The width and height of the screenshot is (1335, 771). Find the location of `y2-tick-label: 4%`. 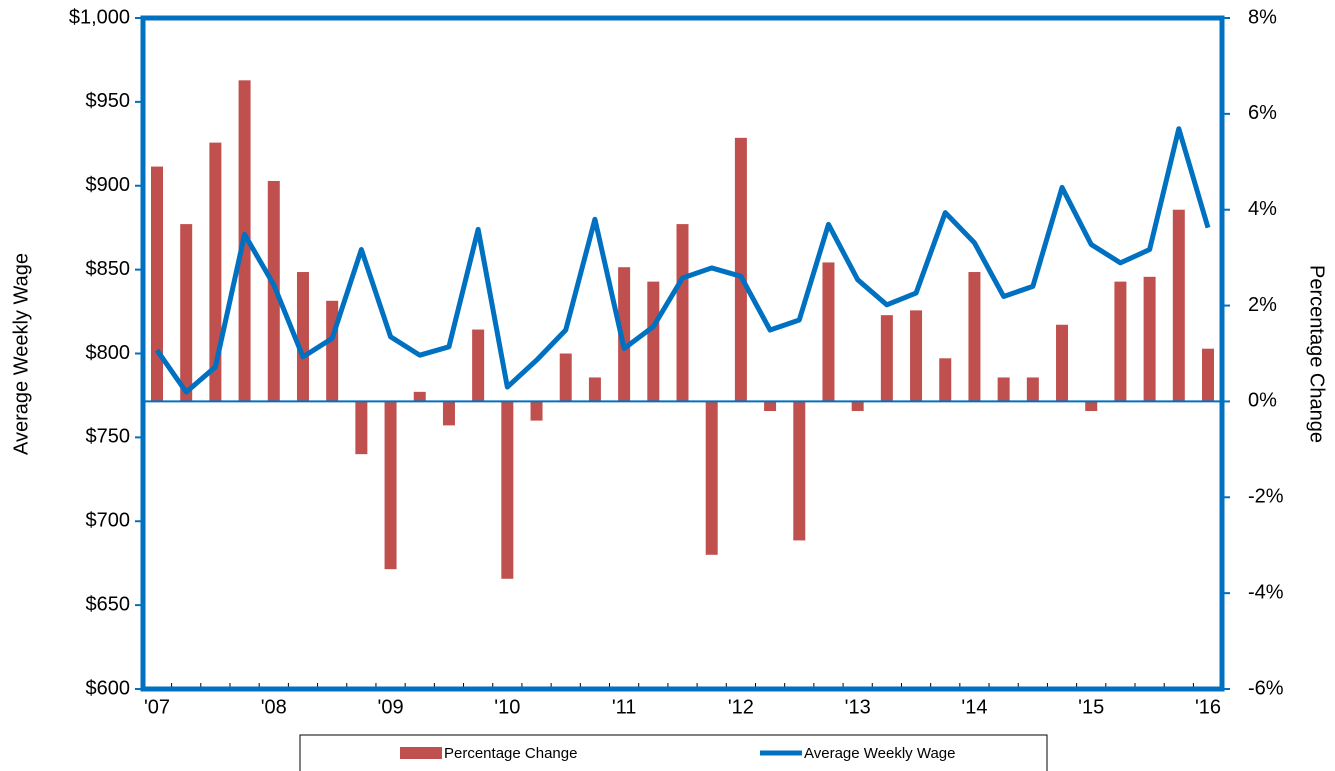

y2-tick-label: 4% is located at coordinates (1262, 209).